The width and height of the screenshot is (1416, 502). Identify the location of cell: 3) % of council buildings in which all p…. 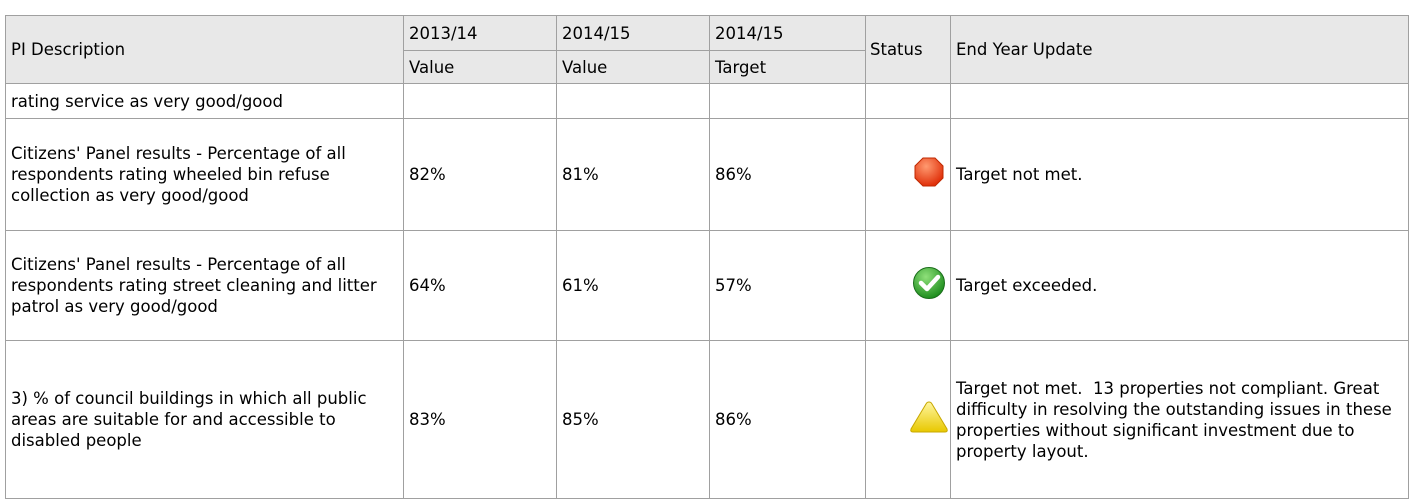
(204, 419).